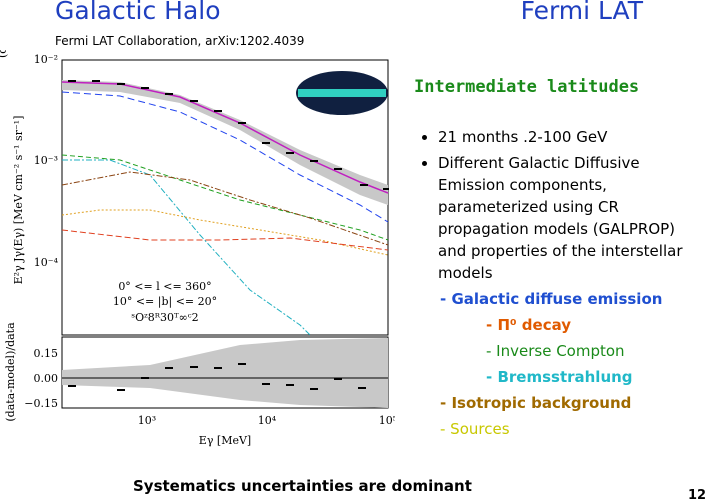  I want to click on ic, so click(225, 197).